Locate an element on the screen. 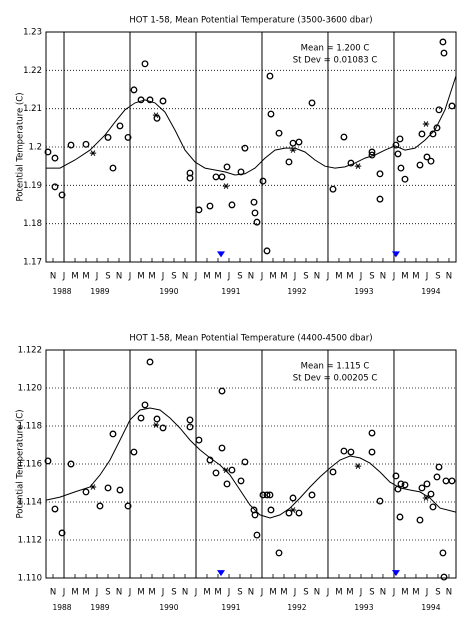 This screenshot has width=470, height=626. annotation: Mean = 1.115 C is located at coordinates (335, 367).